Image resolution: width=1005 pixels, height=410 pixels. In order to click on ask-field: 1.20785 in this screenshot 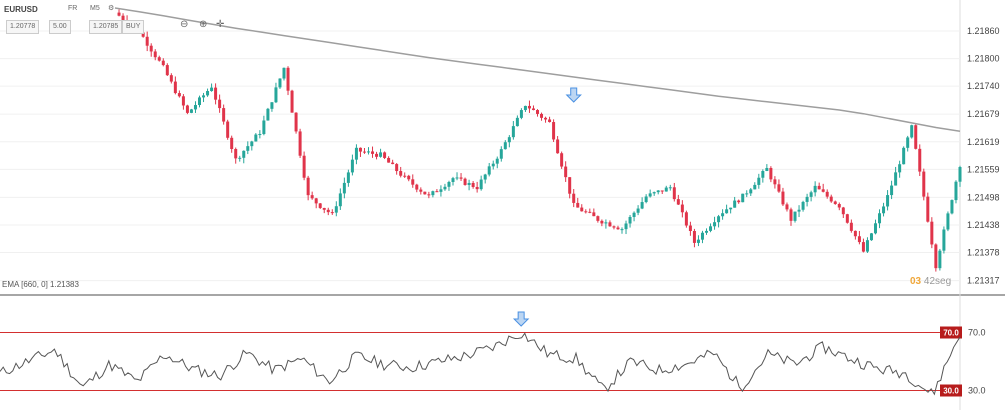, I will do `click(106, 27)`.